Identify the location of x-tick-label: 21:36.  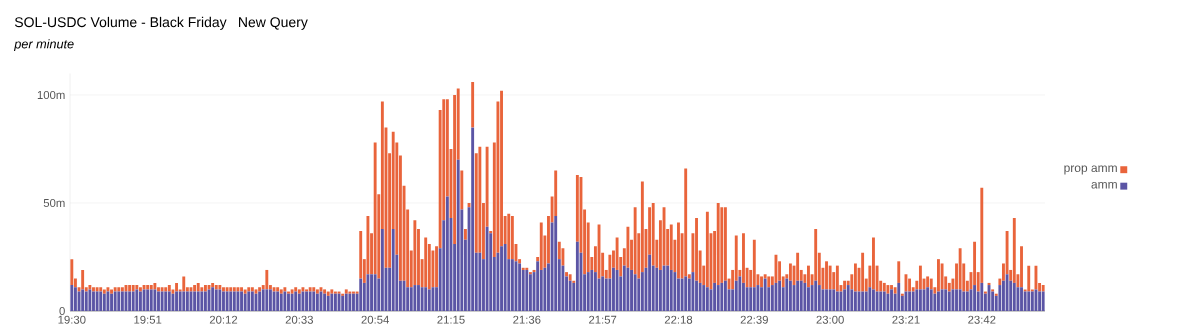
(527, 319).